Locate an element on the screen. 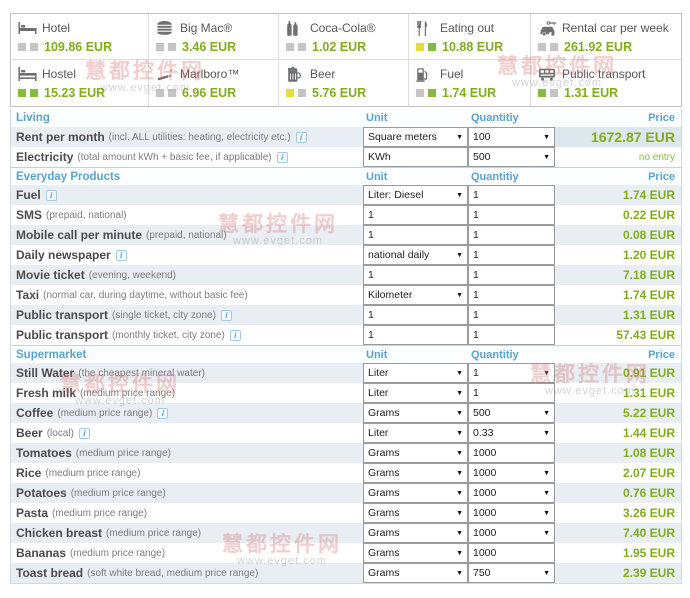 The height and width of the screenshot is (598, 690). cigarette-icon is located at coordinates (168, 74).